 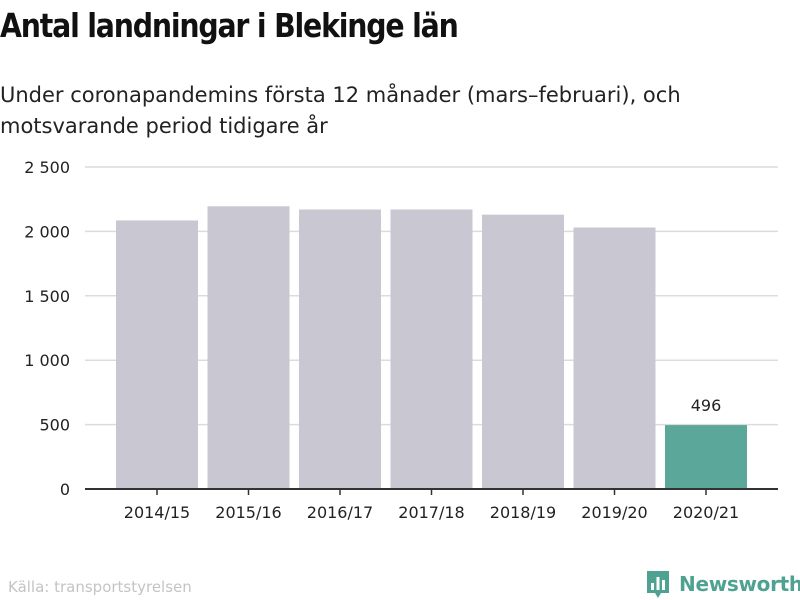 I want to click on data-label: 496, so click(x=706, y=405).